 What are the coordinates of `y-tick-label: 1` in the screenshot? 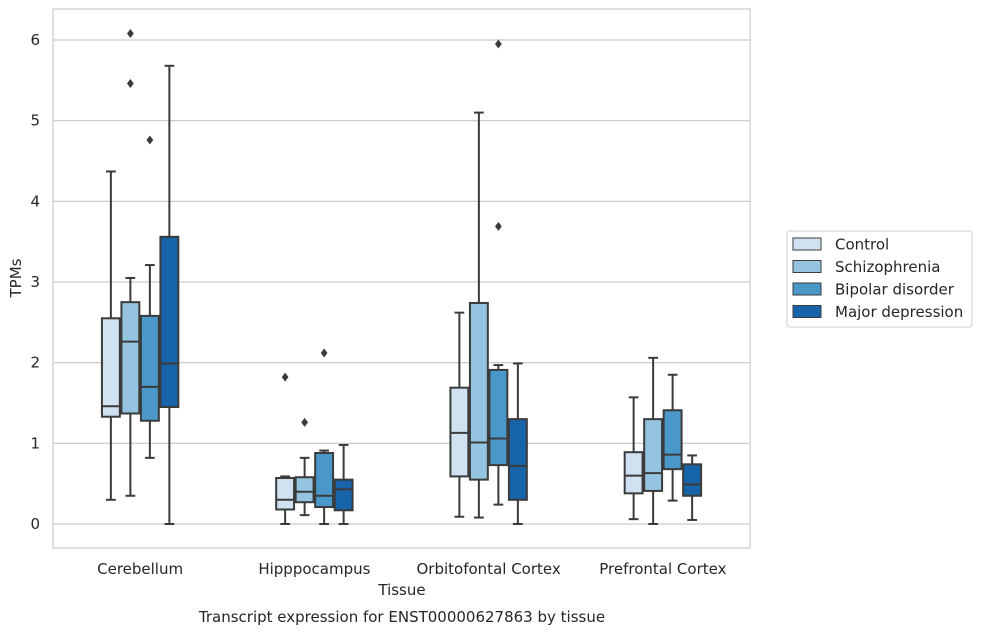 It's located at (35, 443).